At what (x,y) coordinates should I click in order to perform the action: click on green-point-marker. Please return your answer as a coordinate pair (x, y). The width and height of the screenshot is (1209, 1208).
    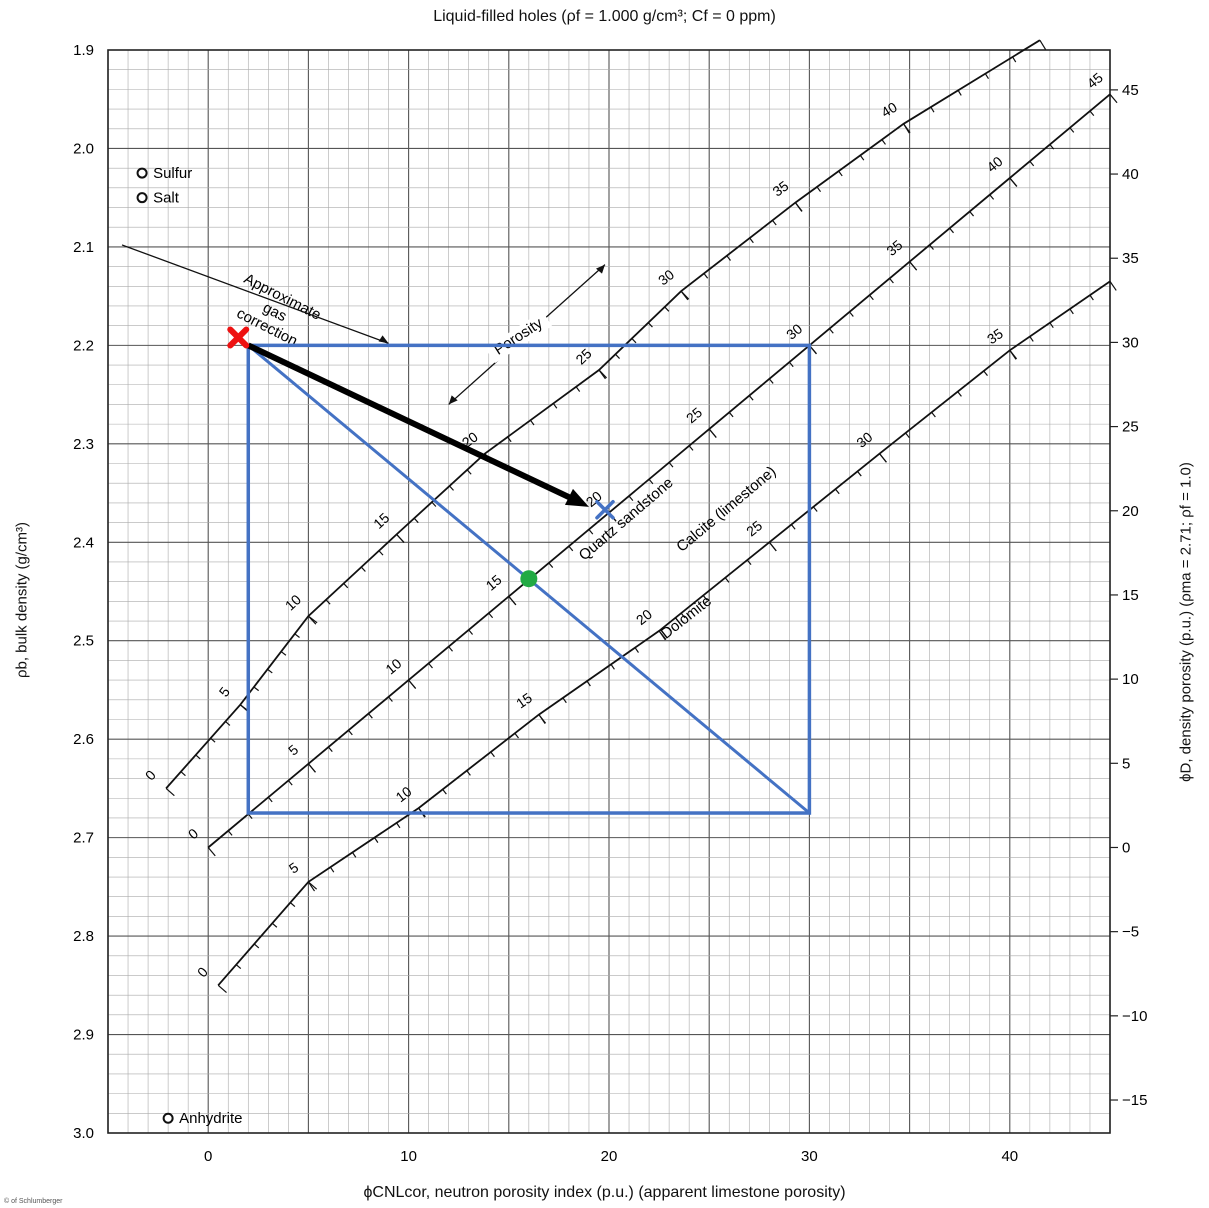
    Looking at the image, I should click on (529, 579).